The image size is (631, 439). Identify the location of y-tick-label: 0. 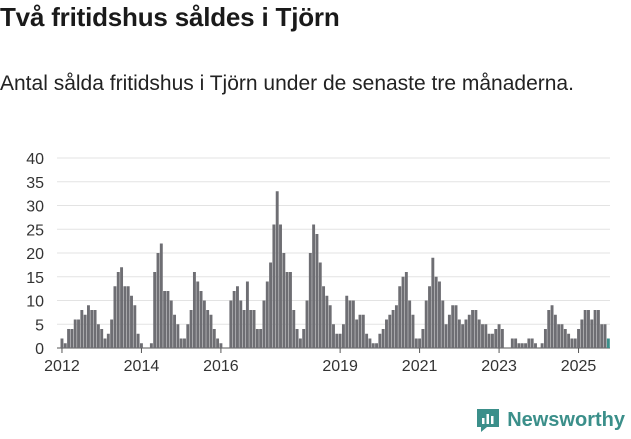
(39, 349).